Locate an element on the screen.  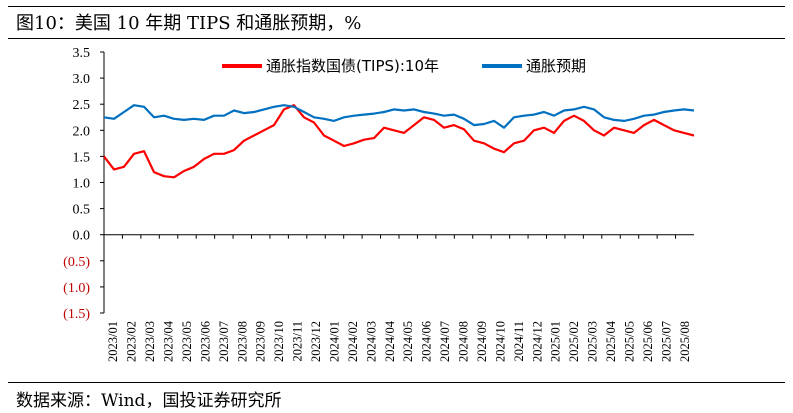
x-tick-label: 2025/06 is located at coordinates (648, 341).